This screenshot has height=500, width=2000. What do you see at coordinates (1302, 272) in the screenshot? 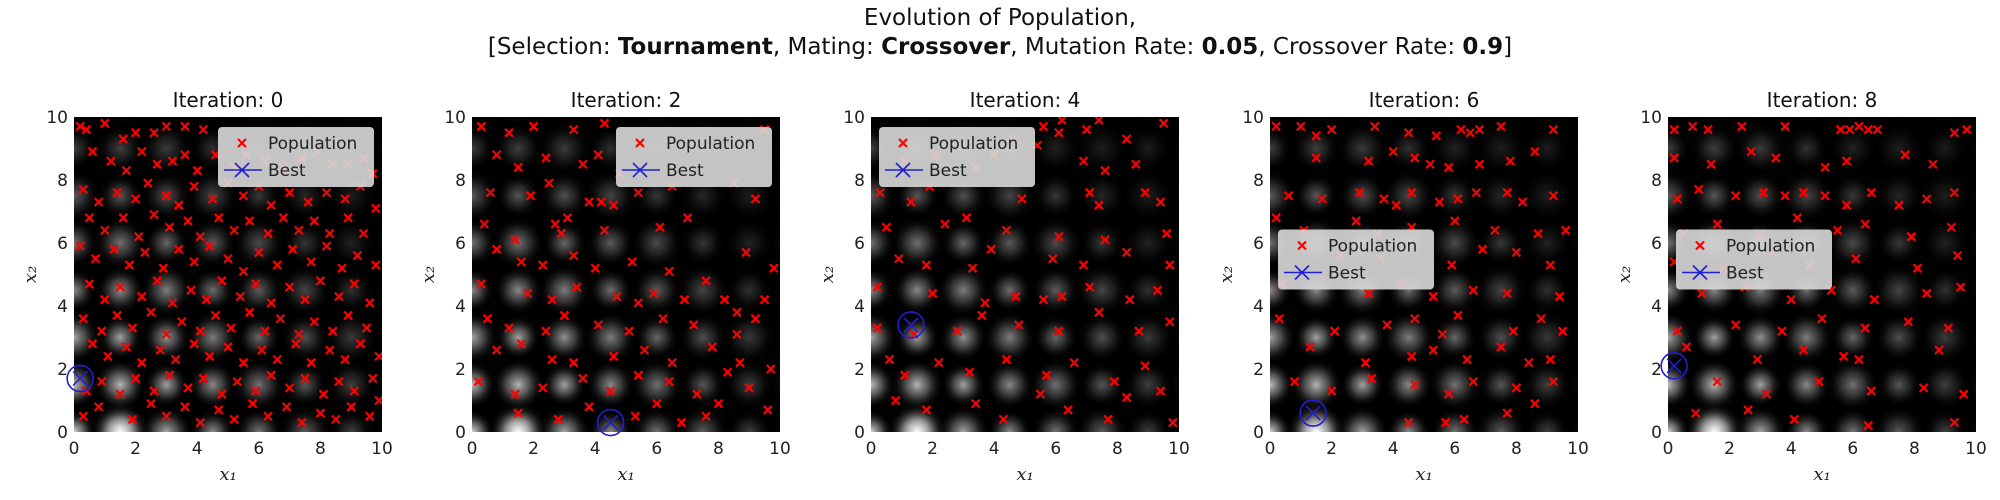
I see `legend-best-marker` at bounding box center [1302, 272].